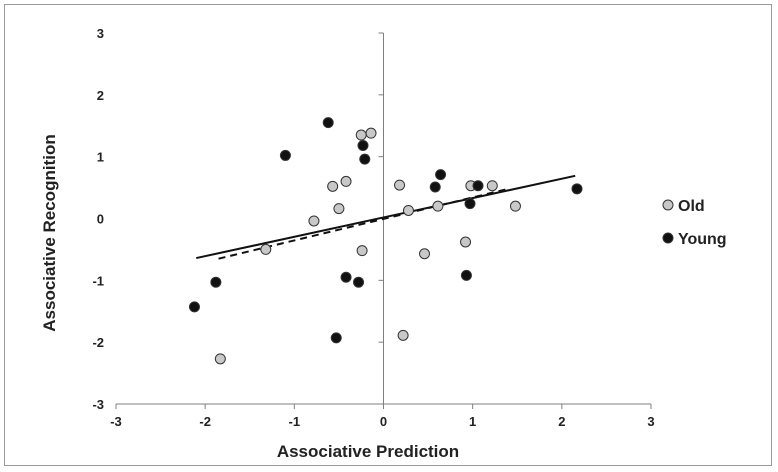  What do you see at coordinates (295, 421) in the screenshot?
I see `x-tick-label: -1` at bounding box center [295, 421].